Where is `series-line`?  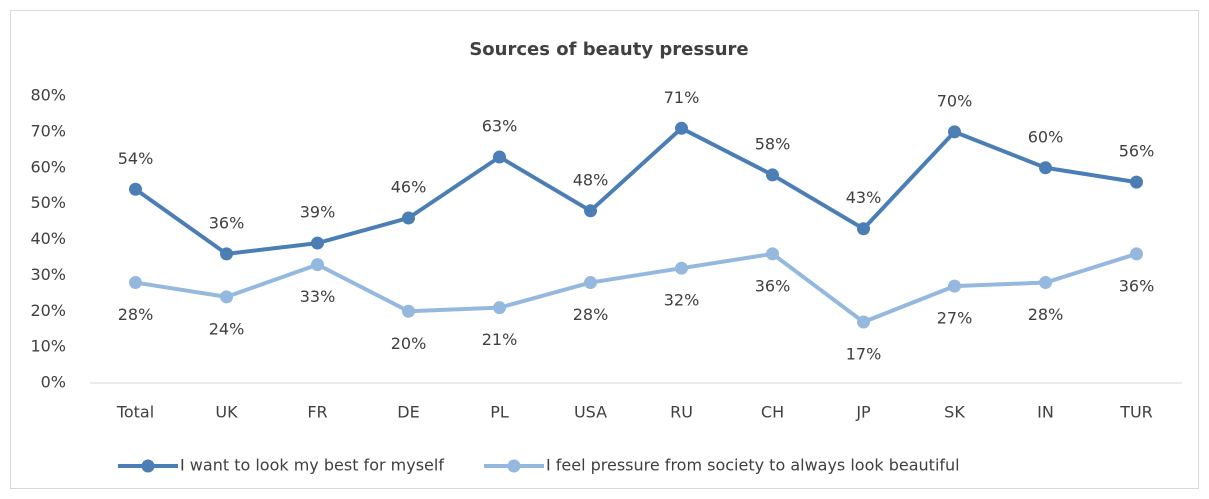
series-line is located at coordinates (636, 288).